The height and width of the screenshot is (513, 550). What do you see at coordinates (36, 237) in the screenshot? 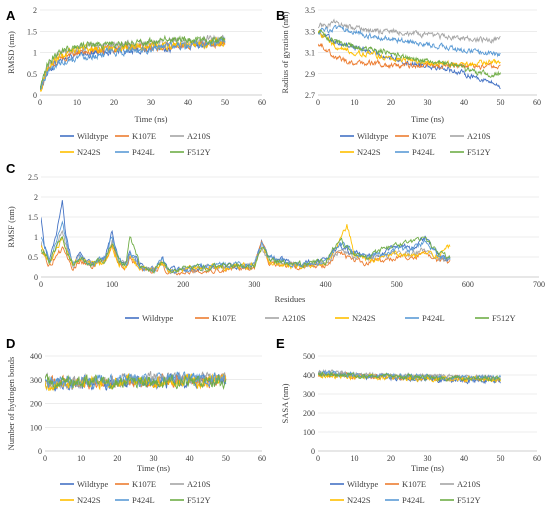
I see `y-tick-label: 1` at bounding box center [36, 237].